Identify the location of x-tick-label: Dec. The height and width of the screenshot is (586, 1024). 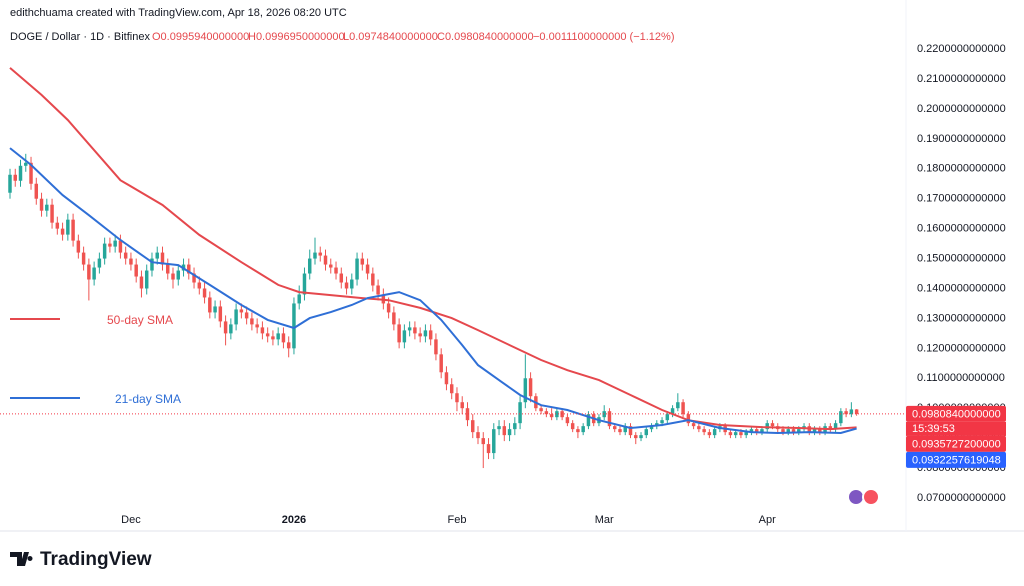
(131, 520).